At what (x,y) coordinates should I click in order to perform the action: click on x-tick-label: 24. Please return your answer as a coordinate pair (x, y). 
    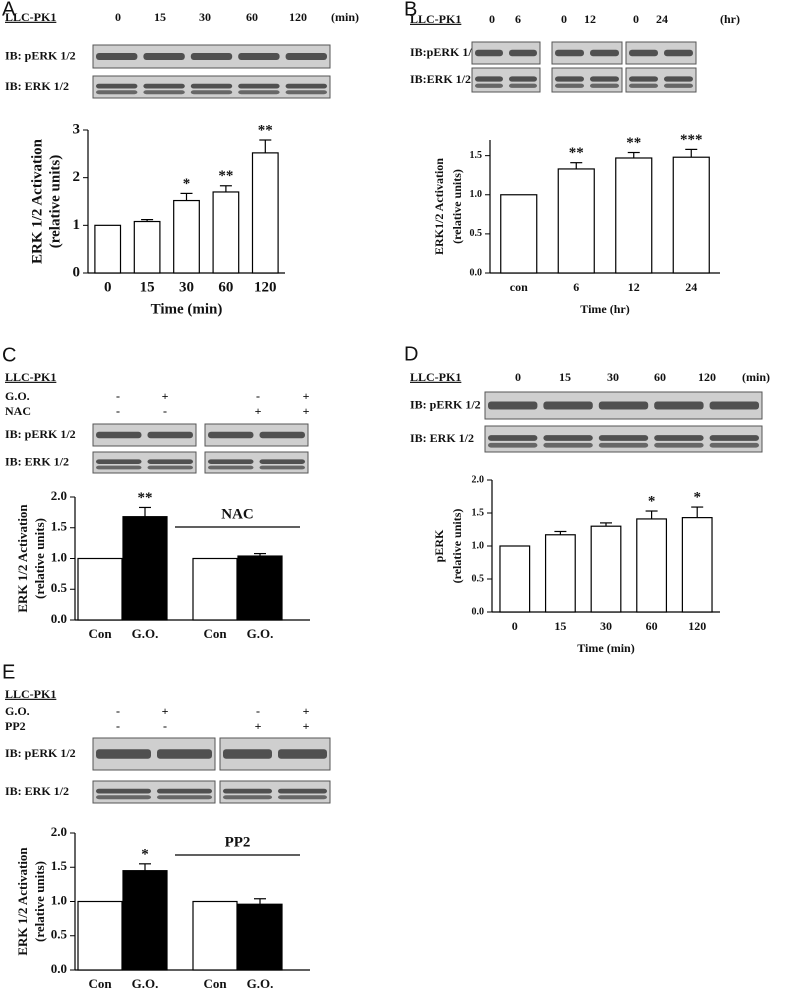
    Looking at the image, I should click on (691, 287).